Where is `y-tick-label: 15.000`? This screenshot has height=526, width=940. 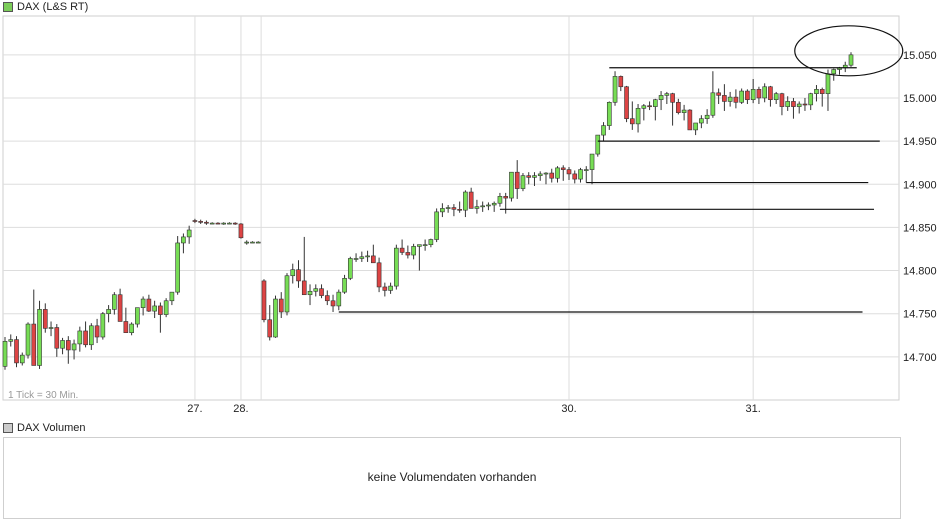
y-tick-label: 15.000 is located at coordinates (920, 99).